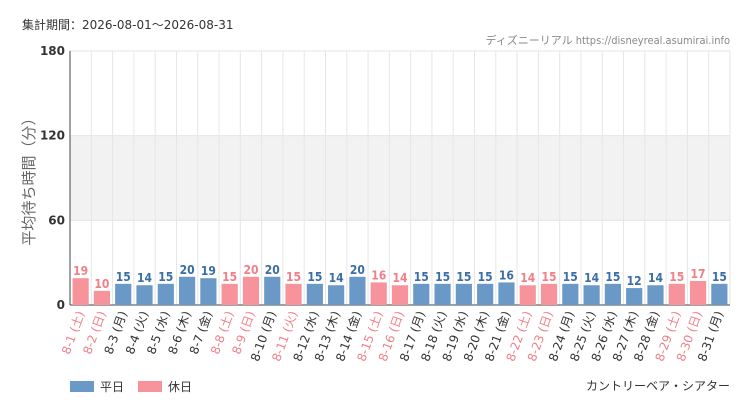 The width and height of the screenshot is (750, 410). What do you see at coordinates (657, 386) in the screenshot?
I see `attraction-name: カントリーベア・シアター` at bounding box center [657, 386].